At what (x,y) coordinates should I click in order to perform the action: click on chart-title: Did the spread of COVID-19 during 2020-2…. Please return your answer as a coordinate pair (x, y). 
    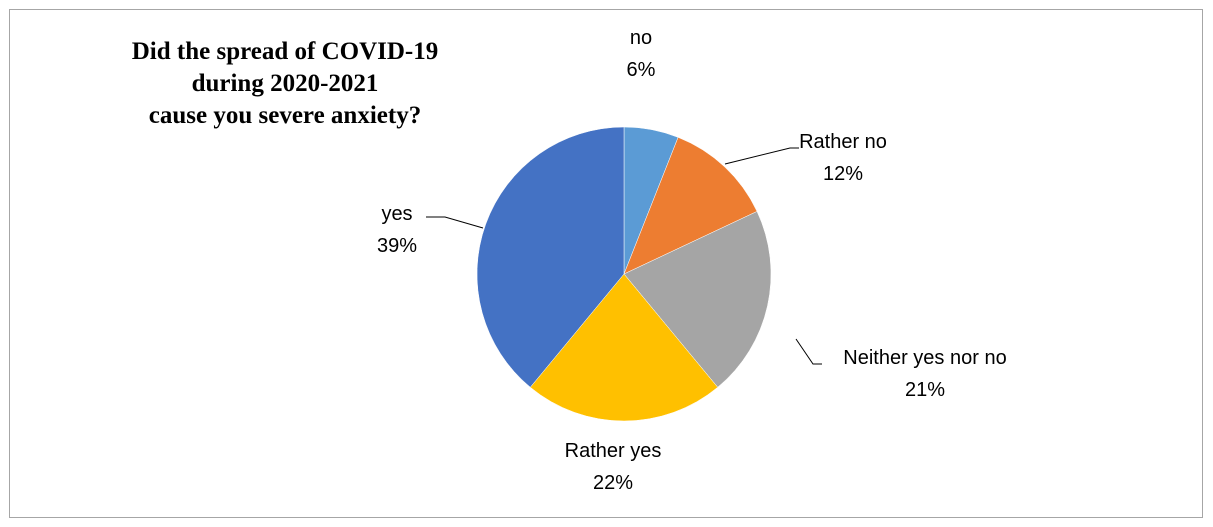
    Looking at the image, I should click on (285, 84).